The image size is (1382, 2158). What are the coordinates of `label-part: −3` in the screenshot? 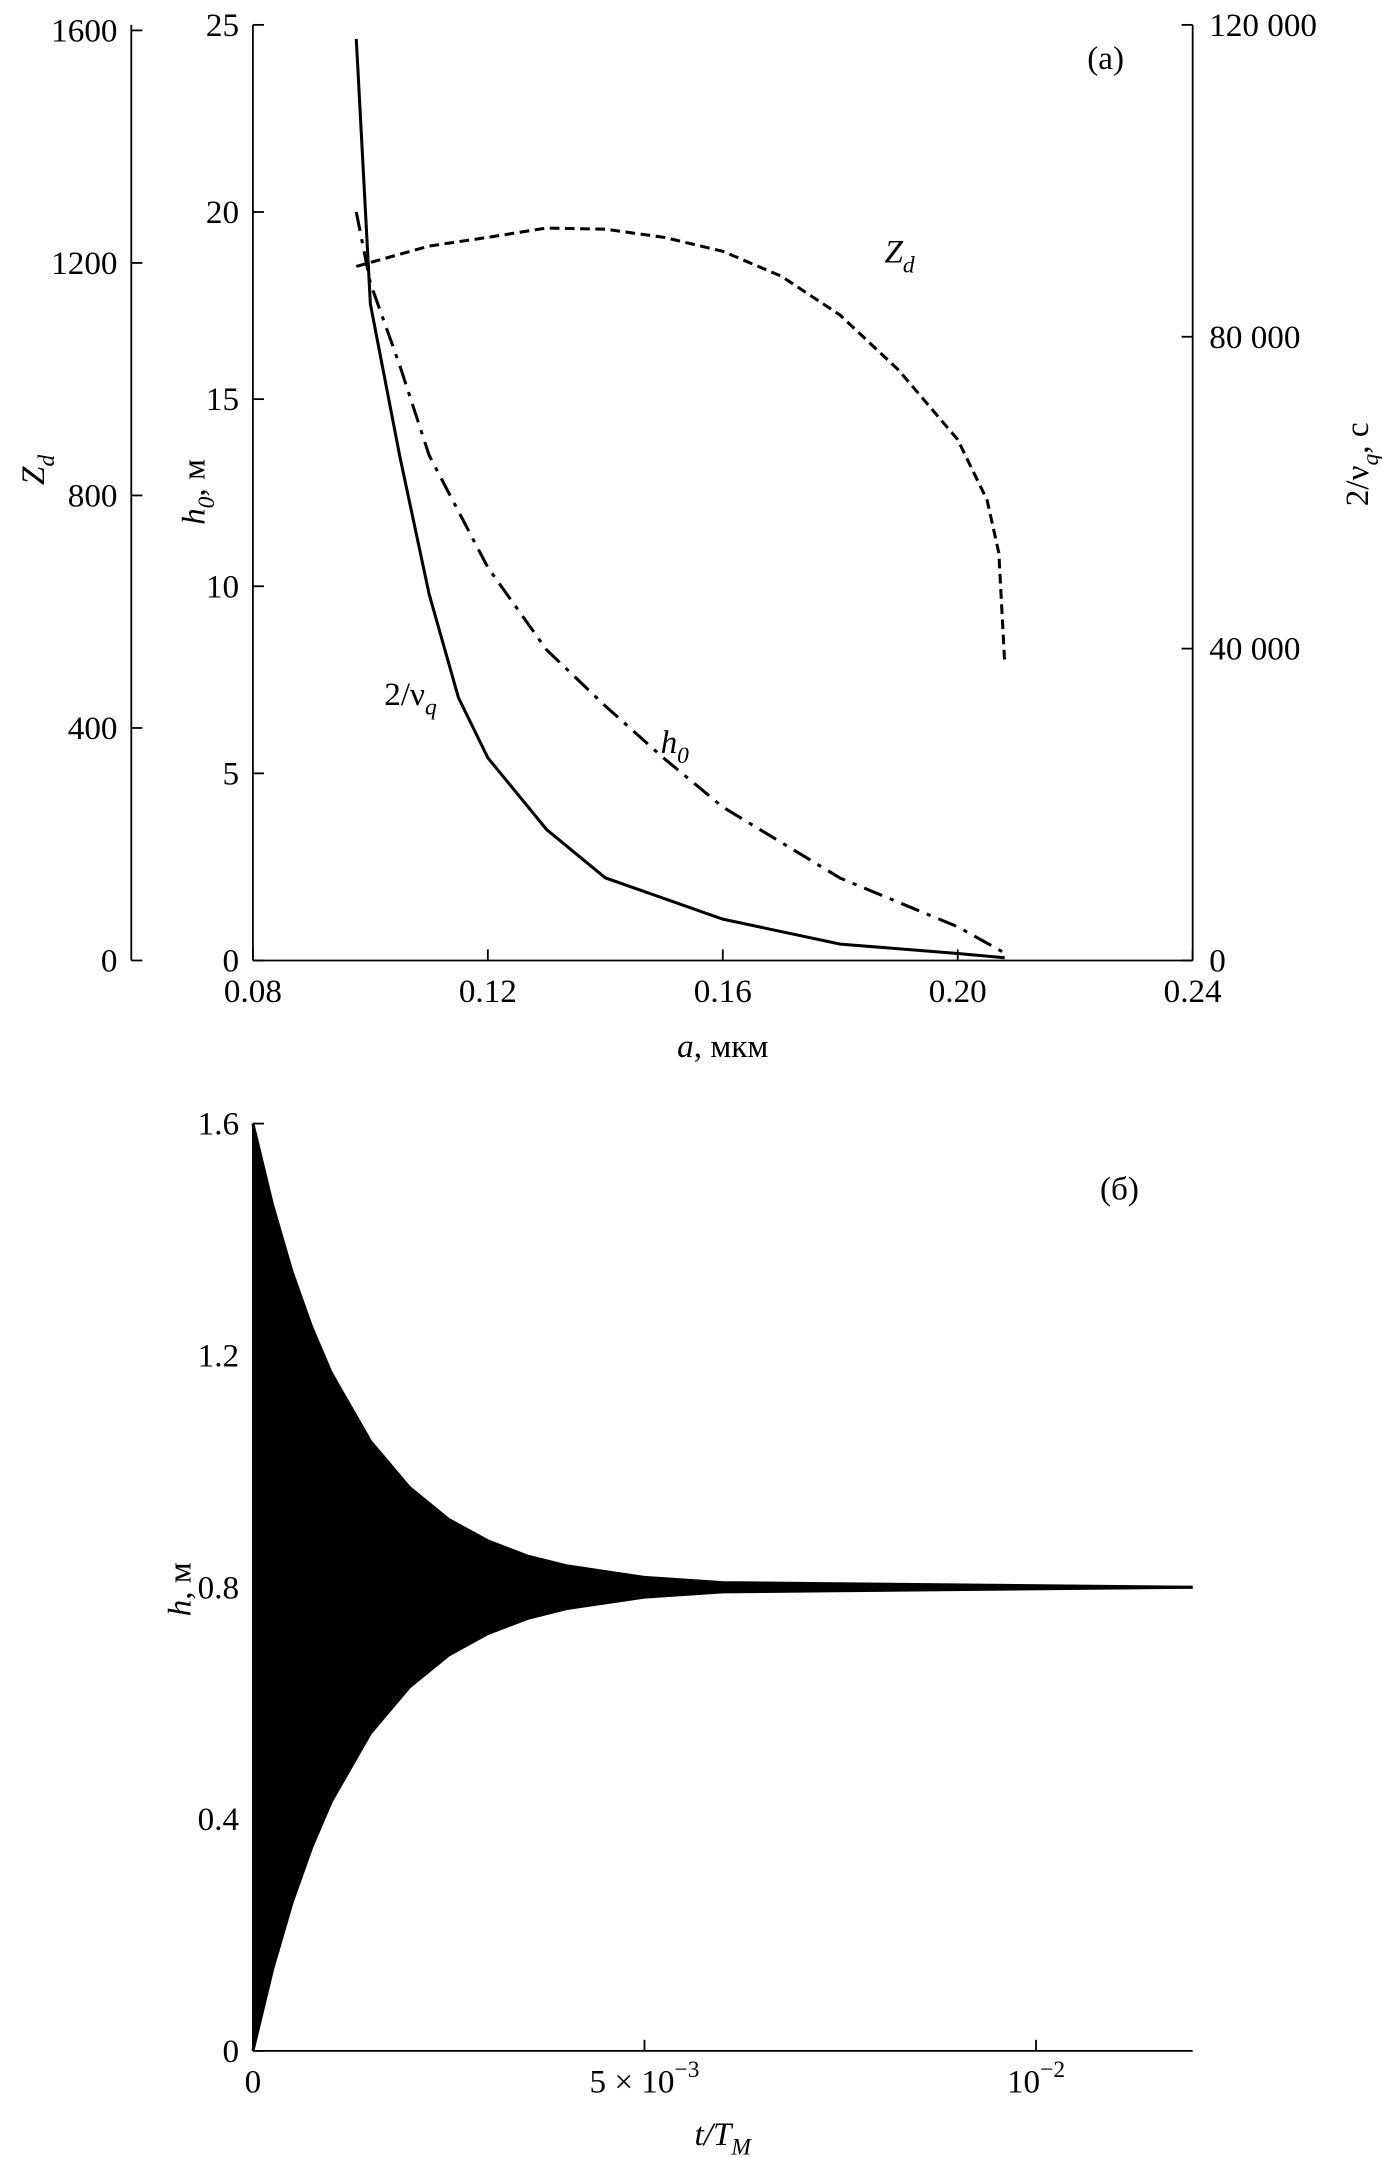 It's located at (686, 2070).